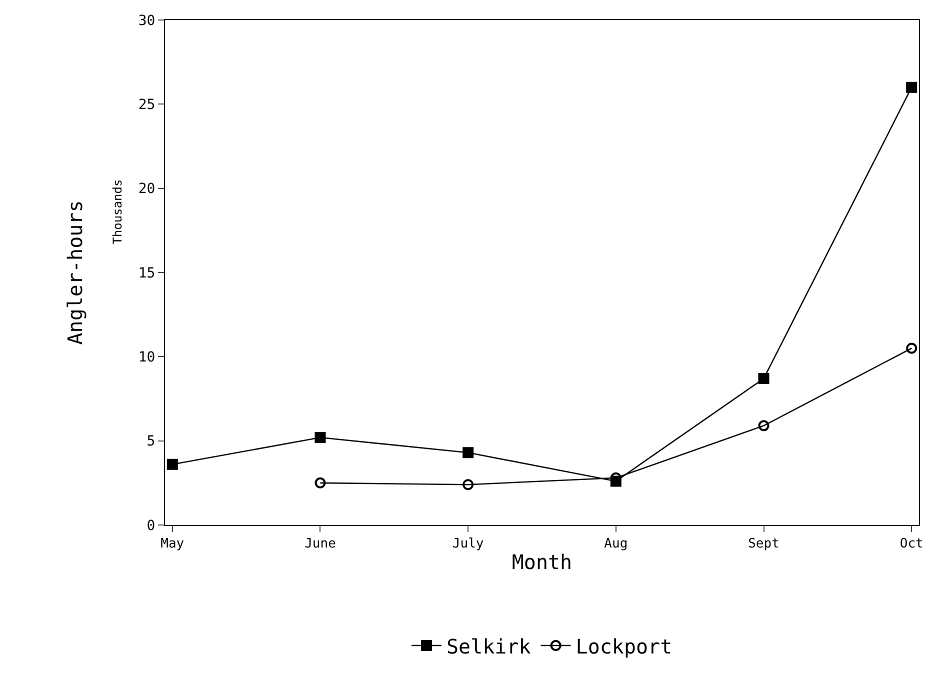 This screenshot has width=937, height=677. What do you see at coordinates (468, 544) in the screenshot?
I see `x-tick-label: July` at bounding box center [468, 544].